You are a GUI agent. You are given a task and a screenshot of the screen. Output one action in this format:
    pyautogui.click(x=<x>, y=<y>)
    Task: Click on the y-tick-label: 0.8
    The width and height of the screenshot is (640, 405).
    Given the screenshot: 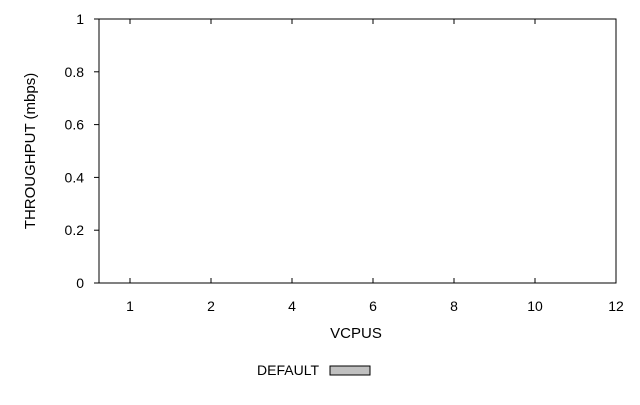 What is the action you would take?
    pyautogui.click(x=75, y=72)
    